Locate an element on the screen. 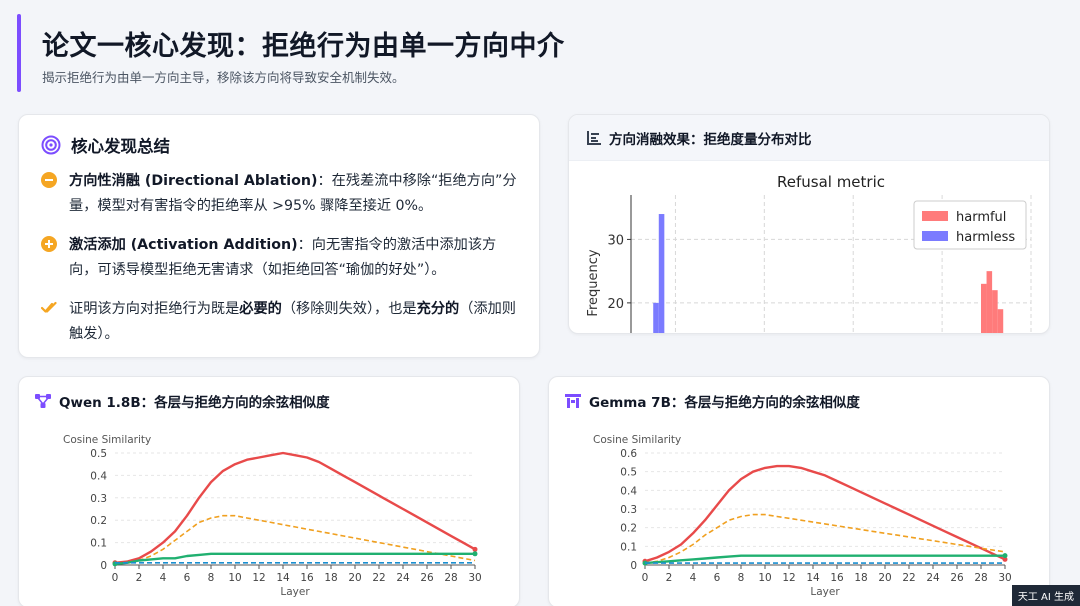 Image resolution: width=1080 pixels, height=606 pixels. gemma-ytick-label: 0.1 is located at coordinates (628, 547).